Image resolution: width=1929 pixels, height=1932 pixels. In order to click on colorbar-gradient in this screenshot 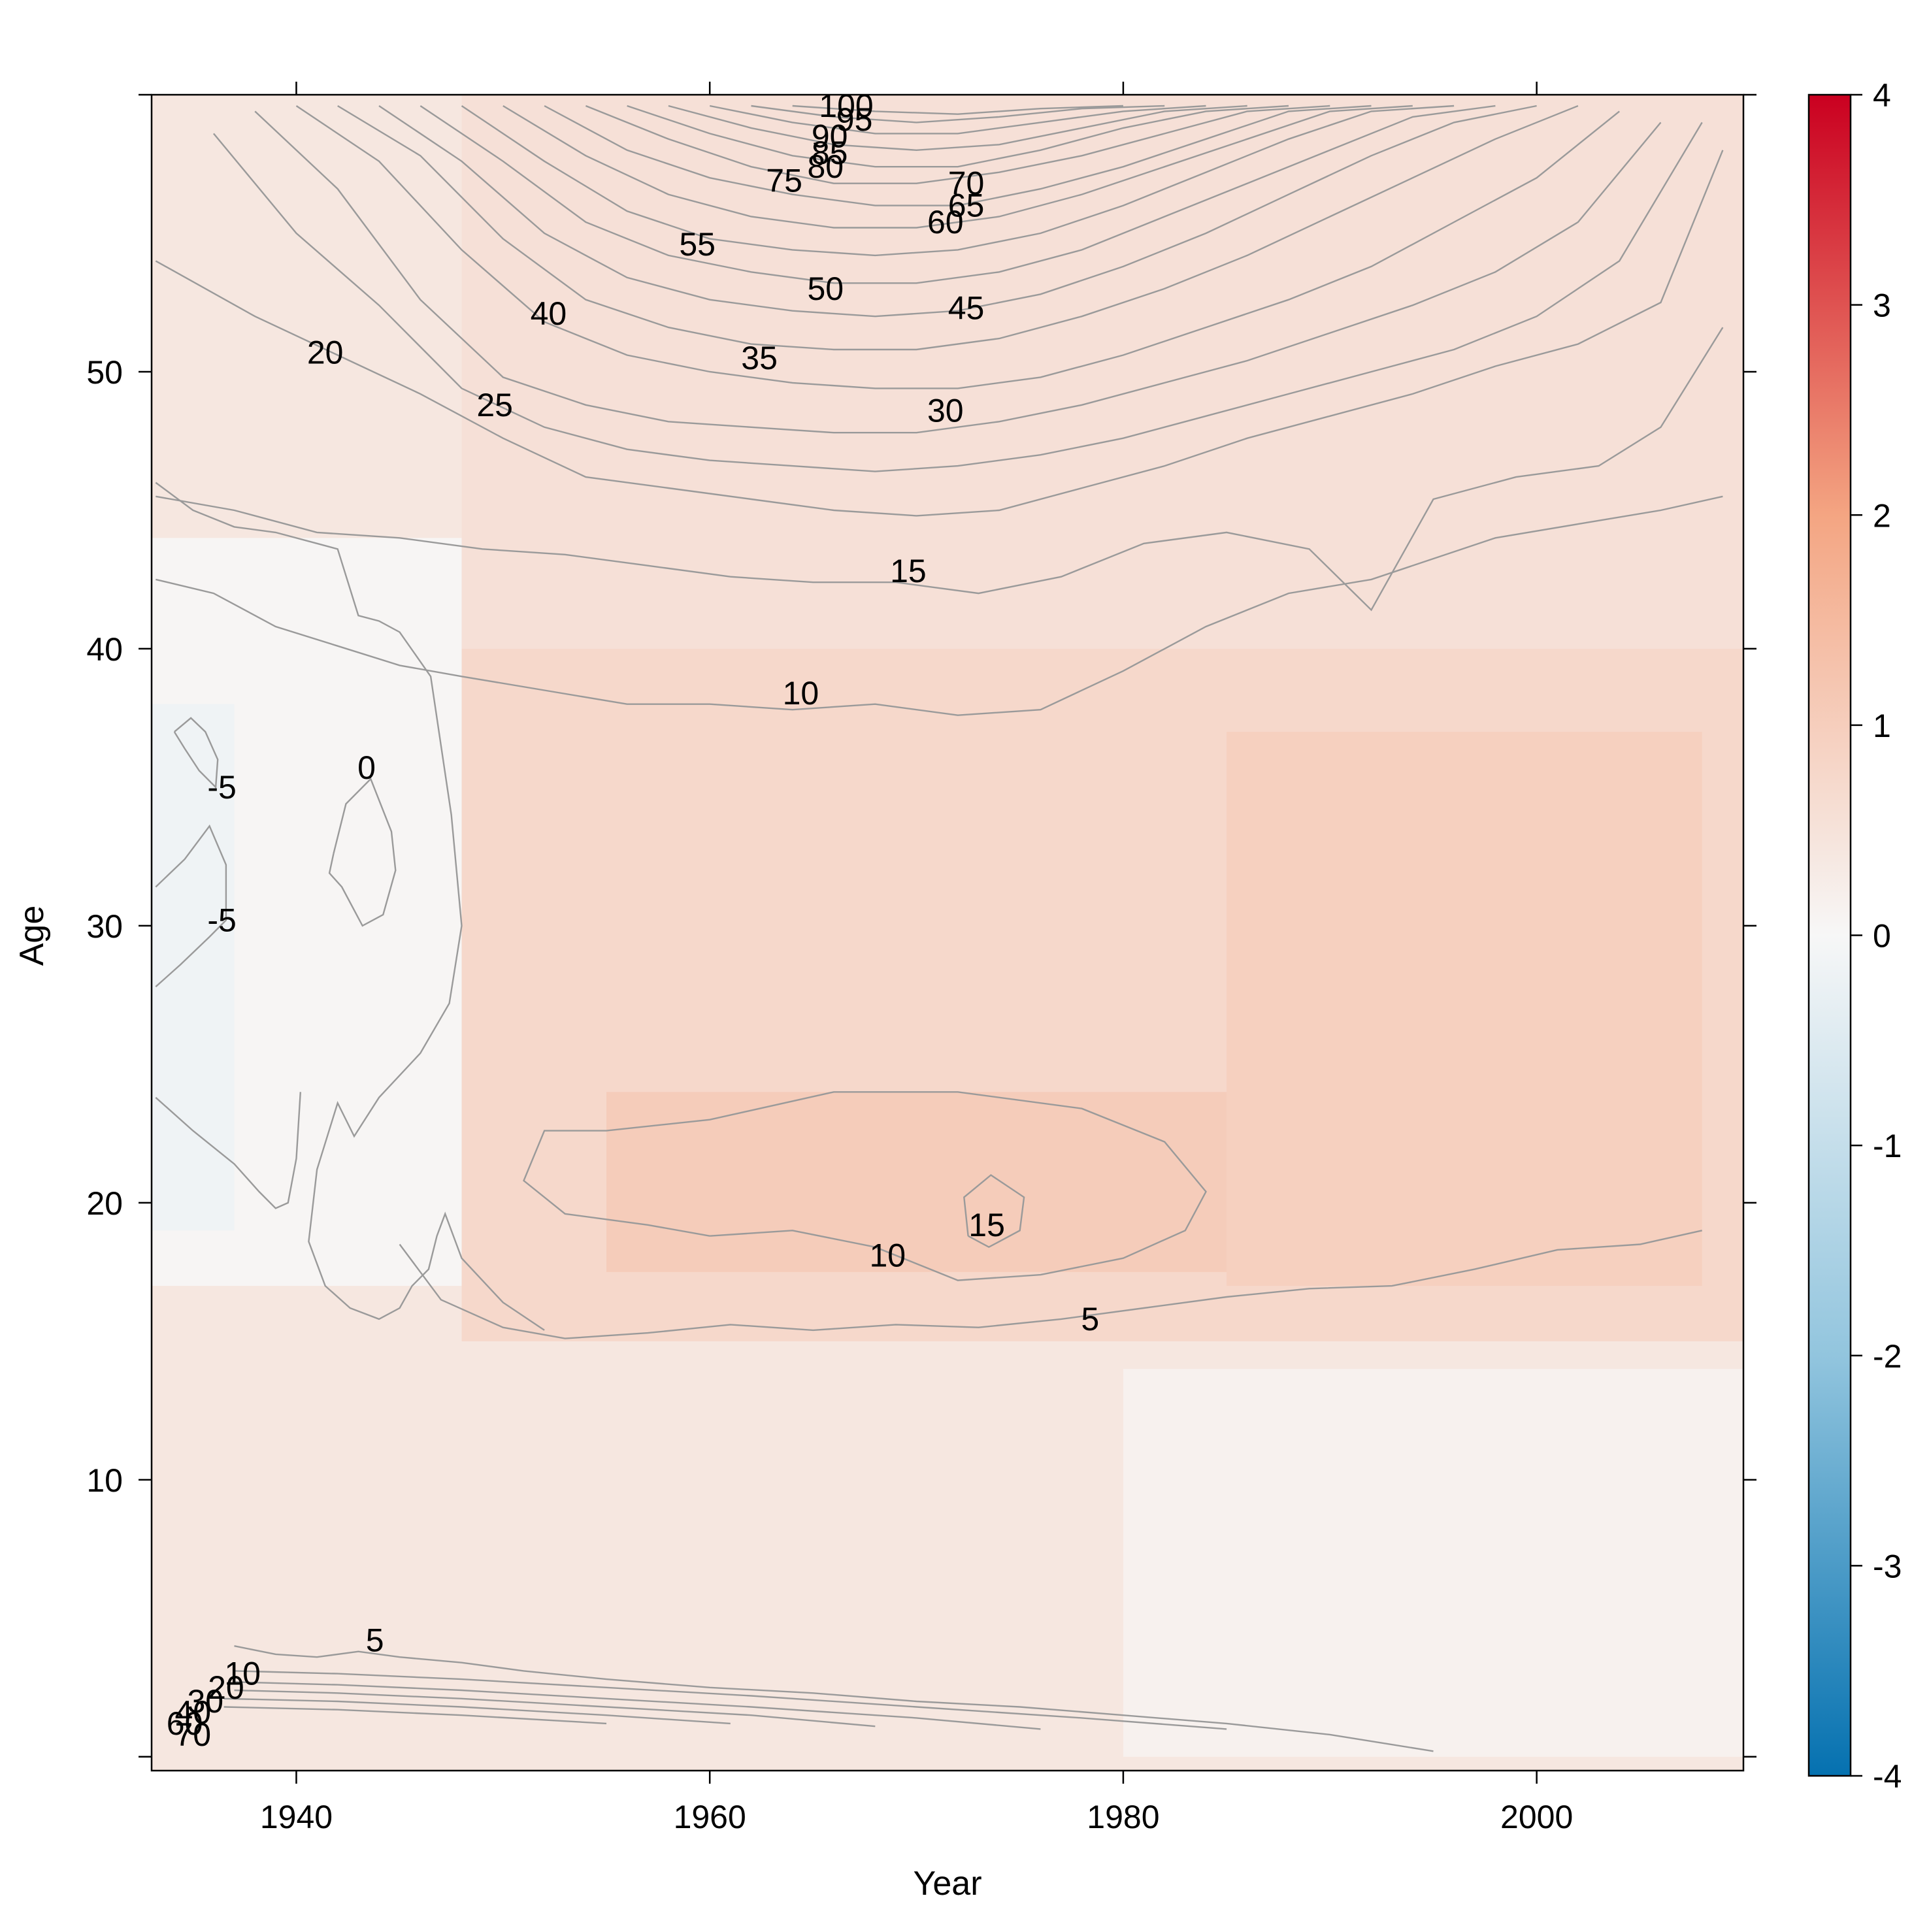, I will do `click(1830, 935)`.